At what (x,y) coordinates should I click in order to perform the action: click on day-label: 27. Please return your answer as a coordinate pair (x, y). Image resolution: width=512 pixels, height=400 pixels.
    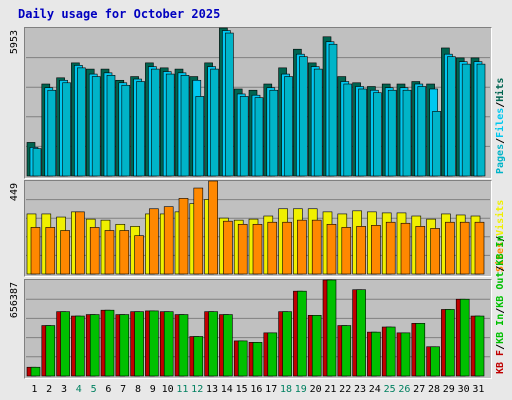
    Looking at the image, I should click on (419, 389).